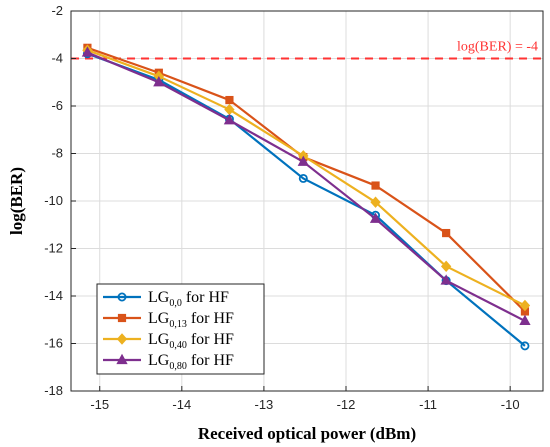  What do you see at coordinates (191, 320) in the screenshot?
I see `legend-label: LG0,13 for HF` at bounding box center [191, 320].